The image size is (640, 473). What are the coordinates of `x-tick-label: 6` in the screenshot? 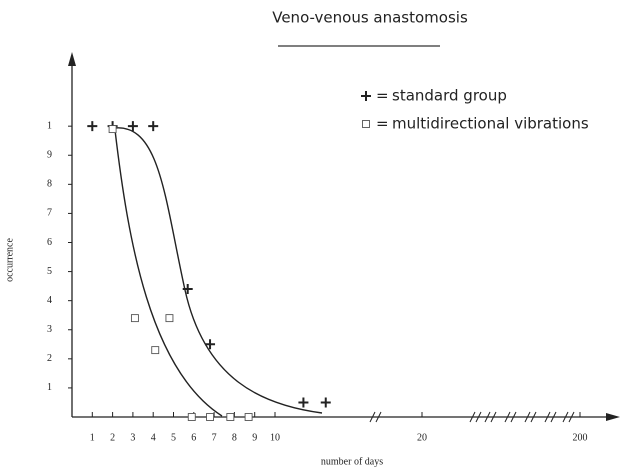 It's located at (193, 437).